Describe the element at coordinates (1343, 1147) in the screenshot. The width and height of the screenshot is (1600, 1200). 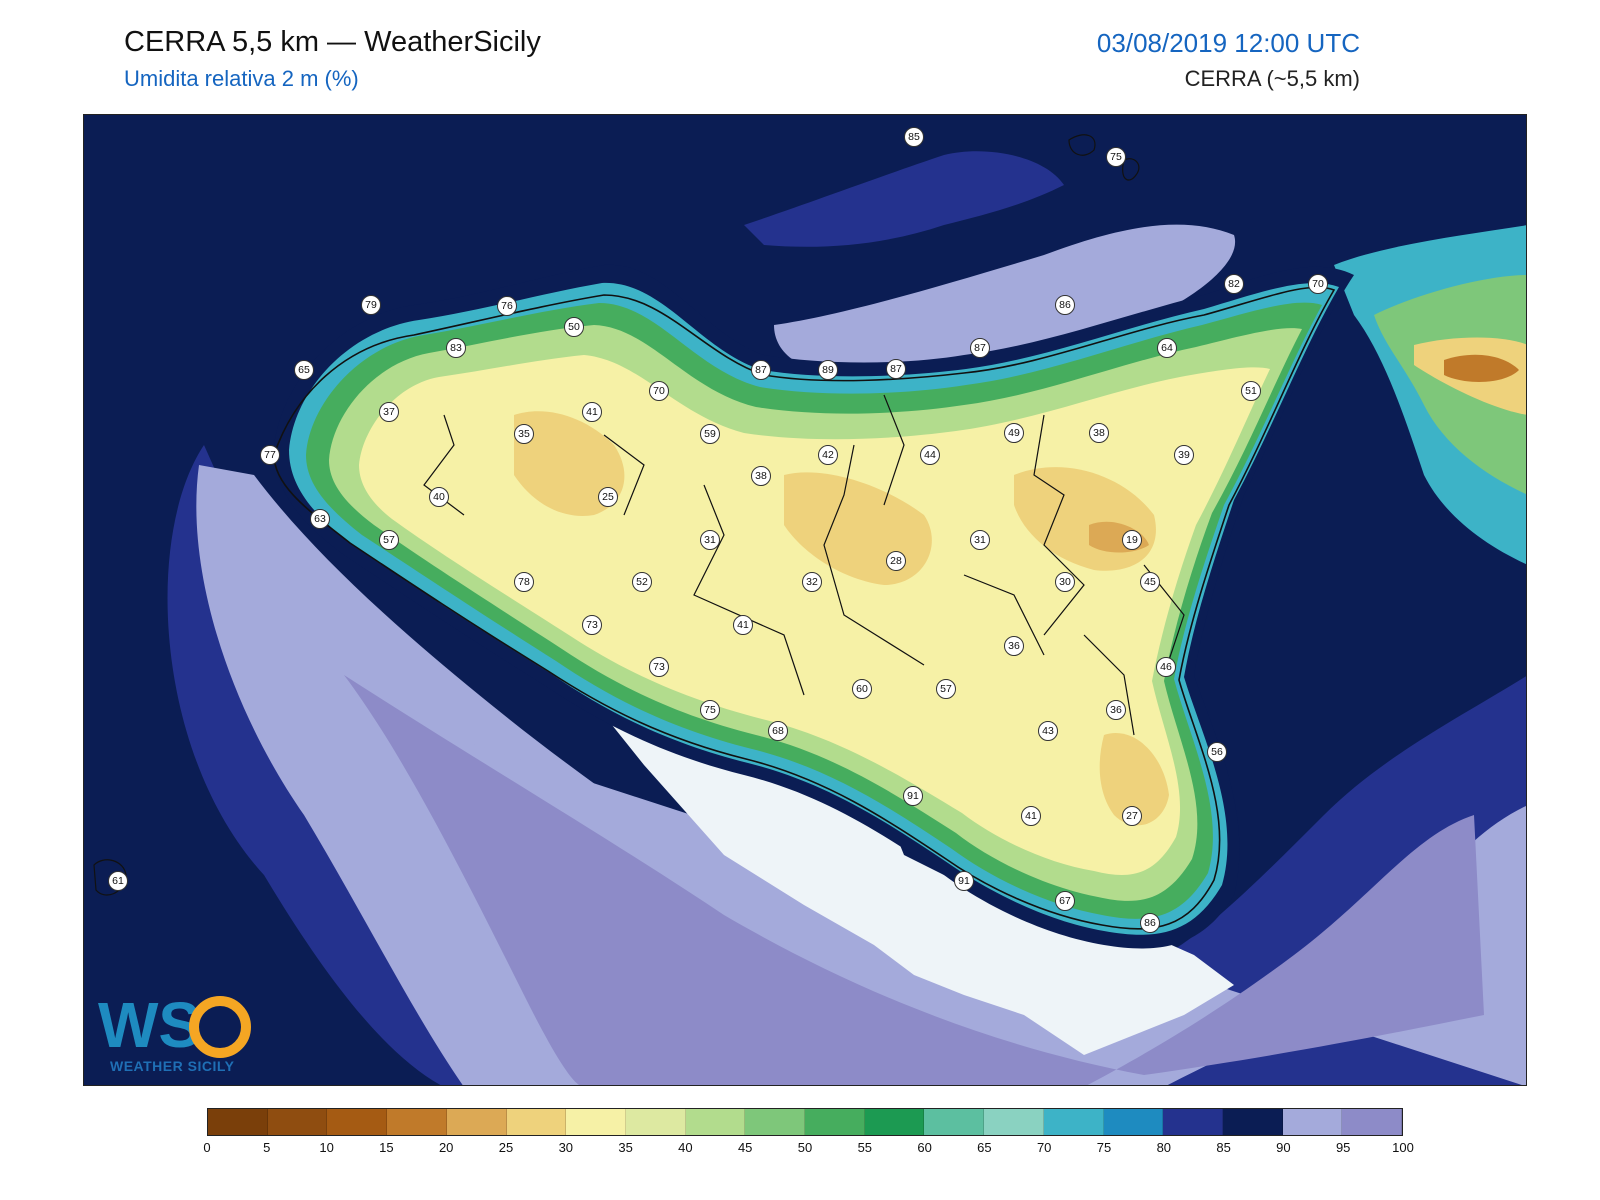
I see `colorbar-tick-label: 95` at that location.